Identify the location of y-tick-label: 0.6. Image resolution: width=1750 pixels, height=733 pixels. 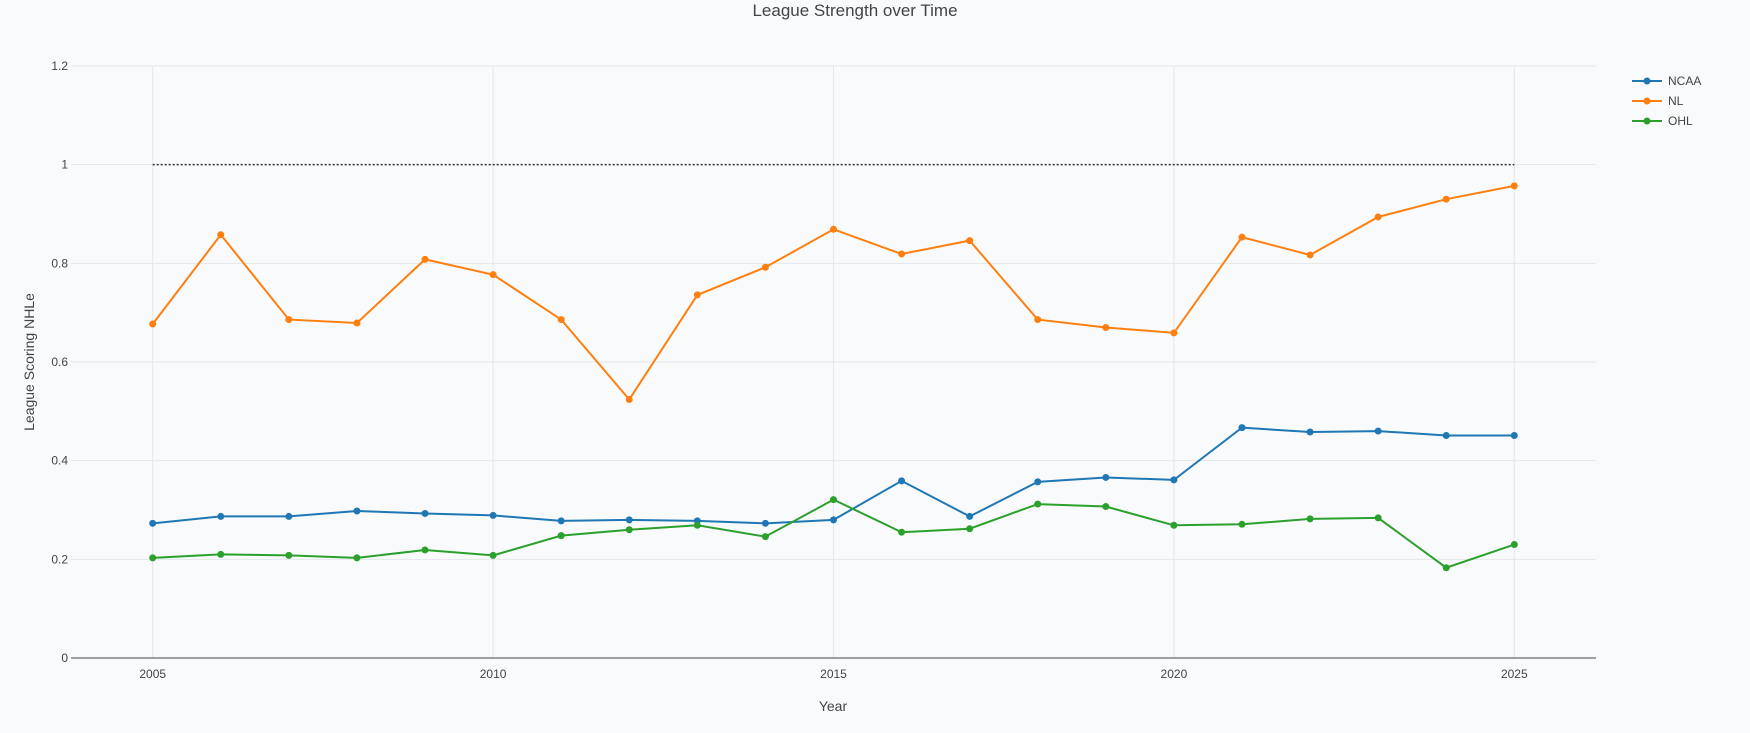
(59, 362).